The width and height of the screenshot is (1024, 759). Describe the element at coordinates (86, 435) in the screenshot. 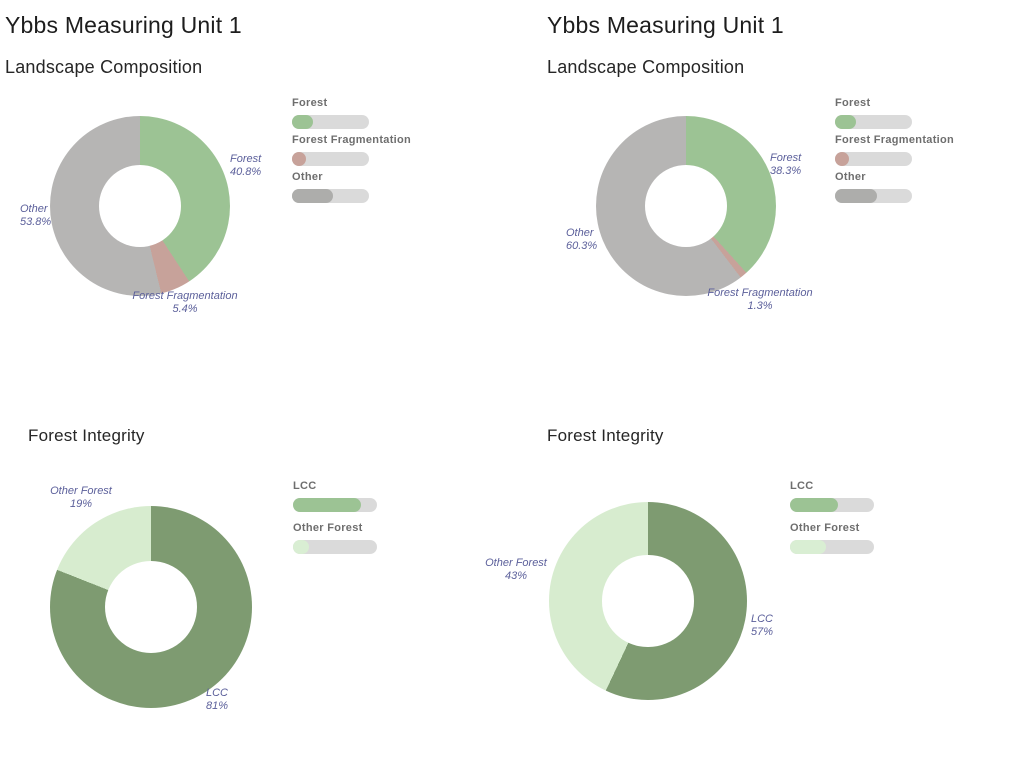

I see `chart-title-forest-integrity-left: Forest Integrity` at that location.